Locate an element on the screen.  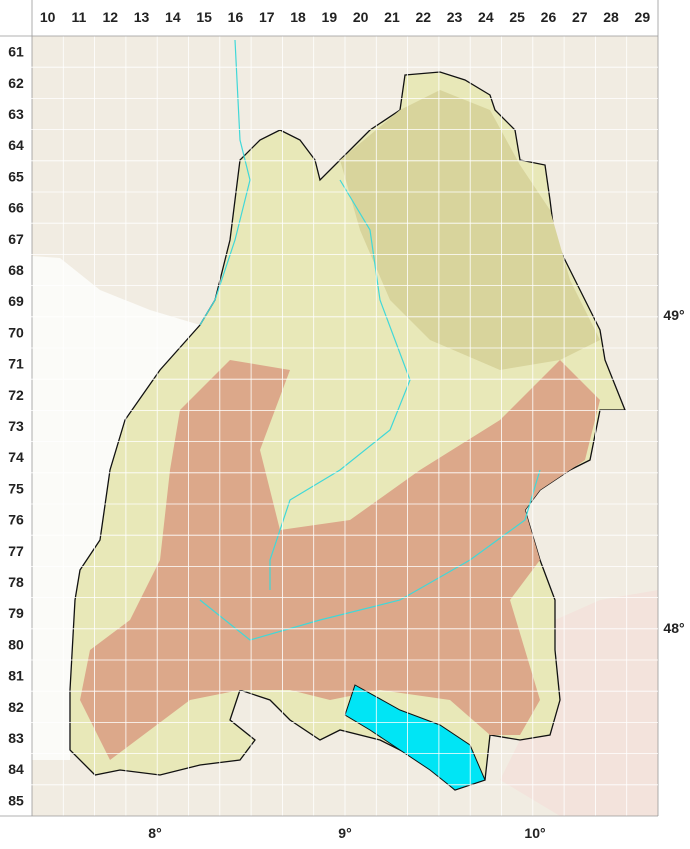
row-label: 64 is located at coordinates (16, 145).